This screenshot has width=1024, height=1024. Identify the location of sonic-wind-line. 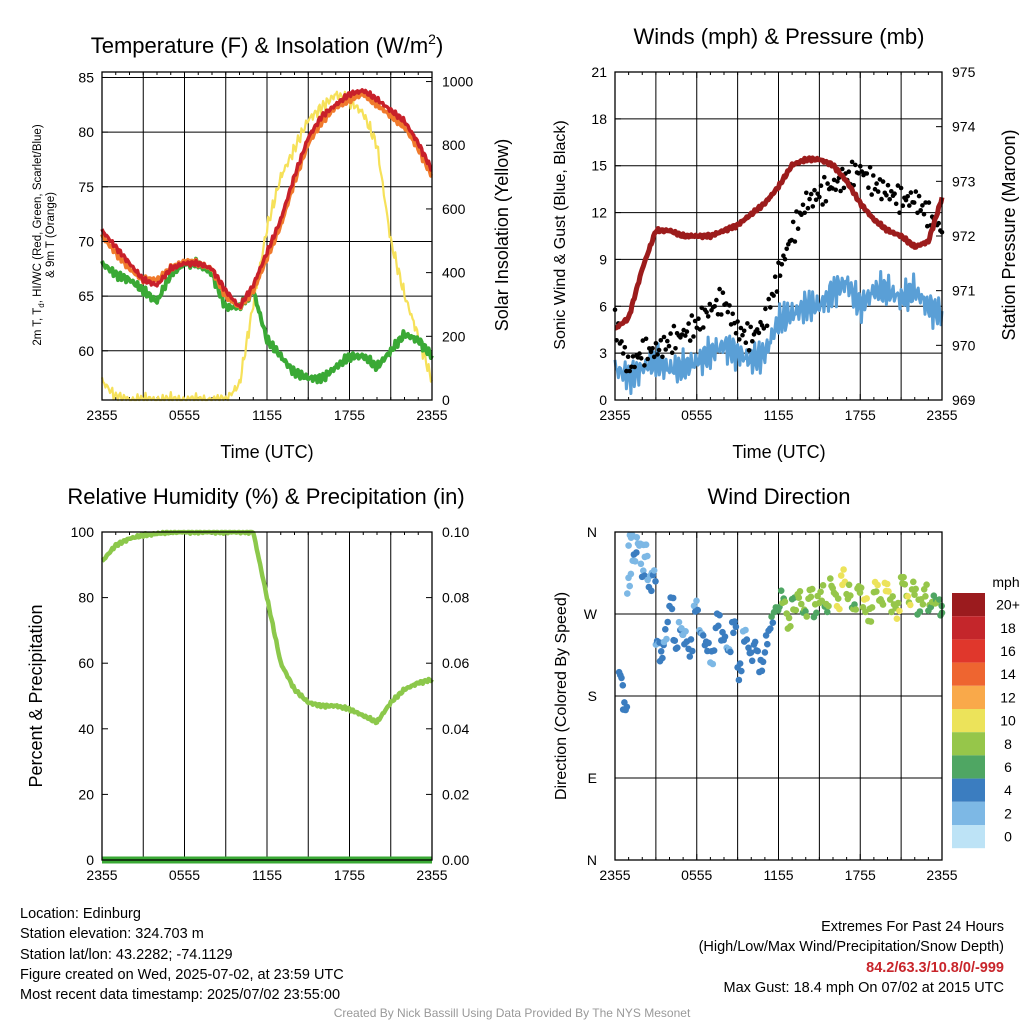
(778, 332).